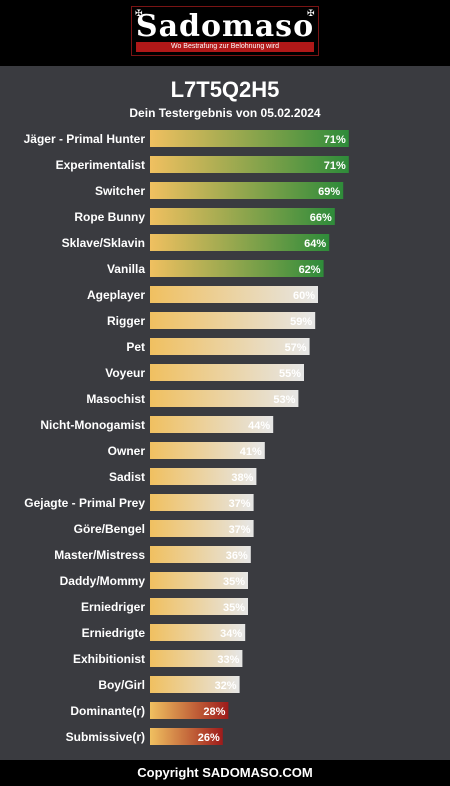  I want to click on value-label: 36%, so click(237, 556).